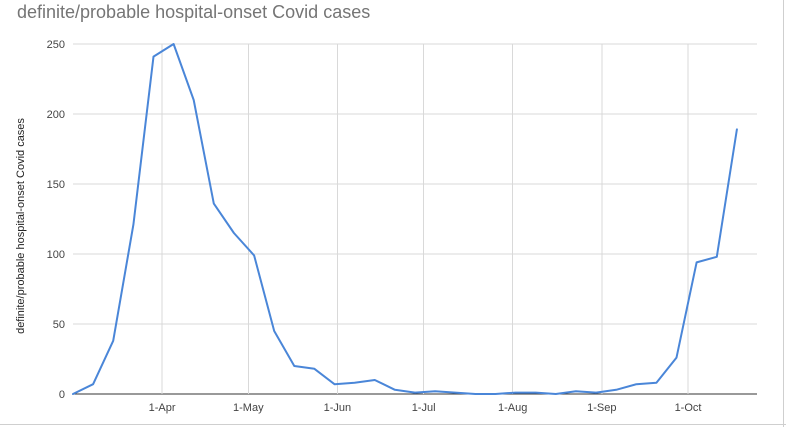  Describe the element at coordinates (512, 408) in the screenshot. I see `x-tick-label: 1-Aug` at that location.